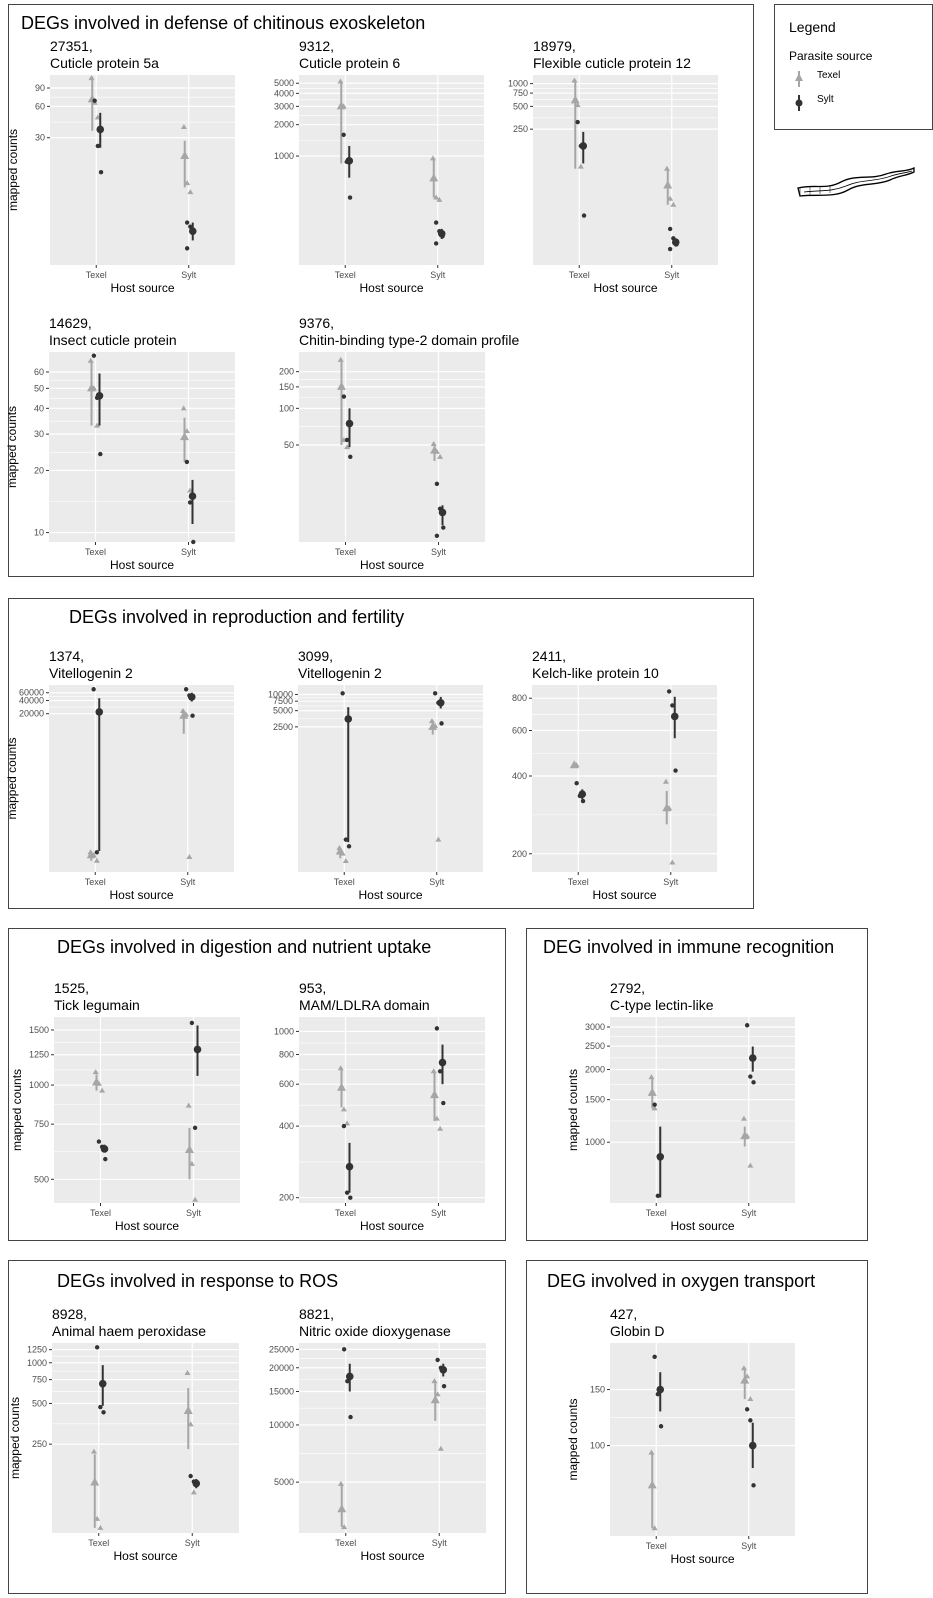 The image size is (933, 1598). I want to click on chart-id-label: 3099,, so click(315, 656).